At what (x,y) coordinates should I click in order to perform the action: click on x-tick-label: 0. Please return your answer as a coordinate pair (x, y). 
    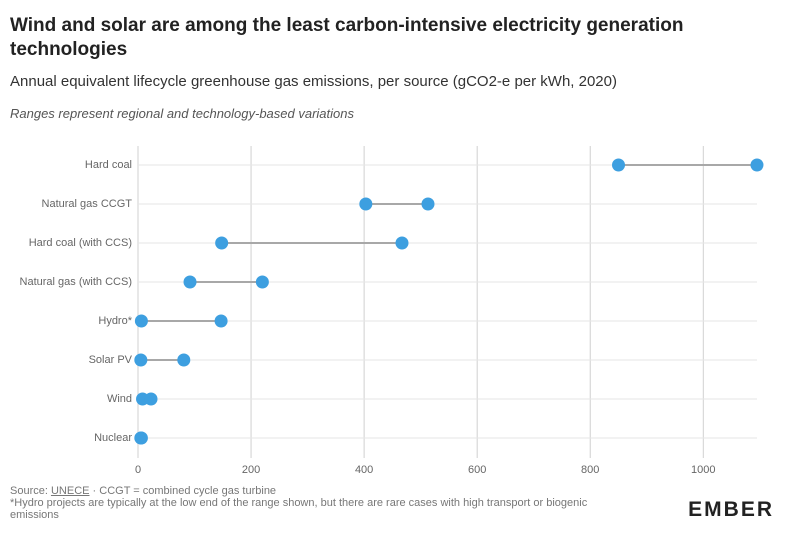
    Looking at the image, I should click on (138, 470).